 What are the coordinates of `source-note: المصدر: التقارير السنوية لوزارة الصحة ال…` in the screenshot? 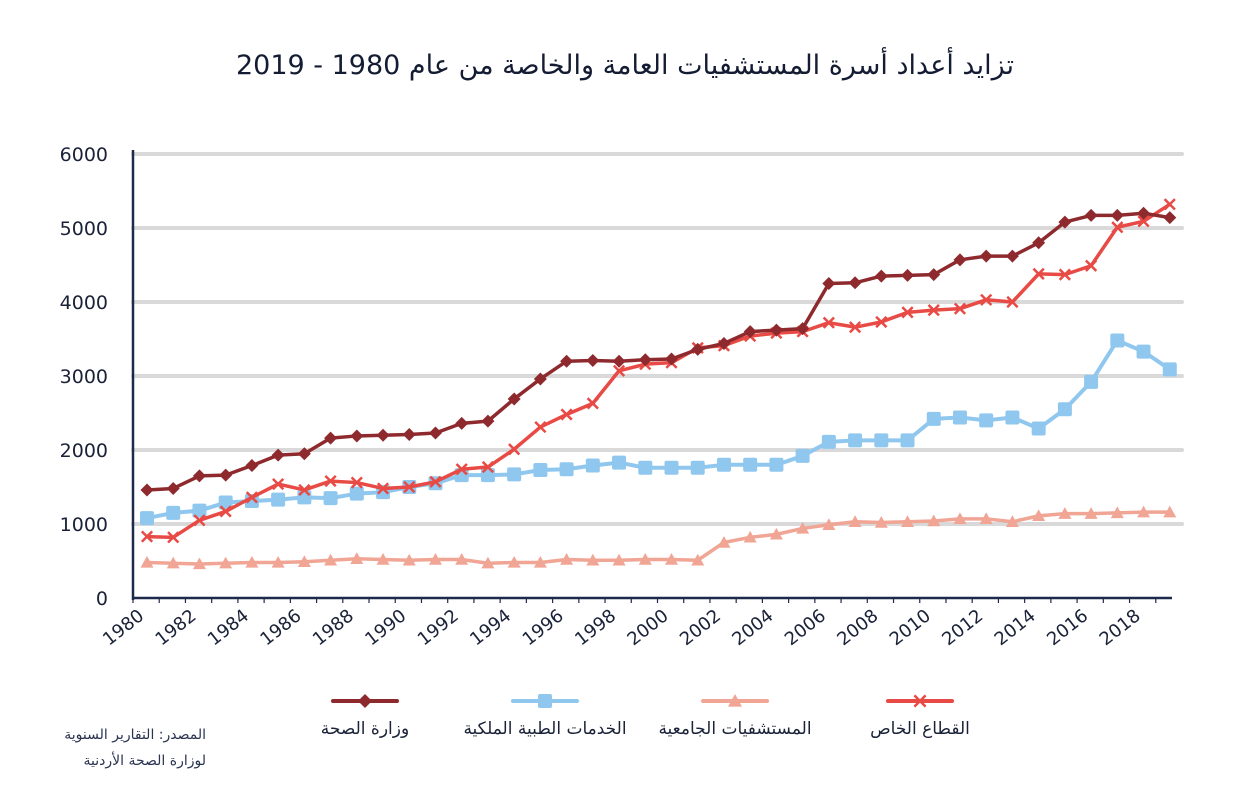 It's located at (121, 748).